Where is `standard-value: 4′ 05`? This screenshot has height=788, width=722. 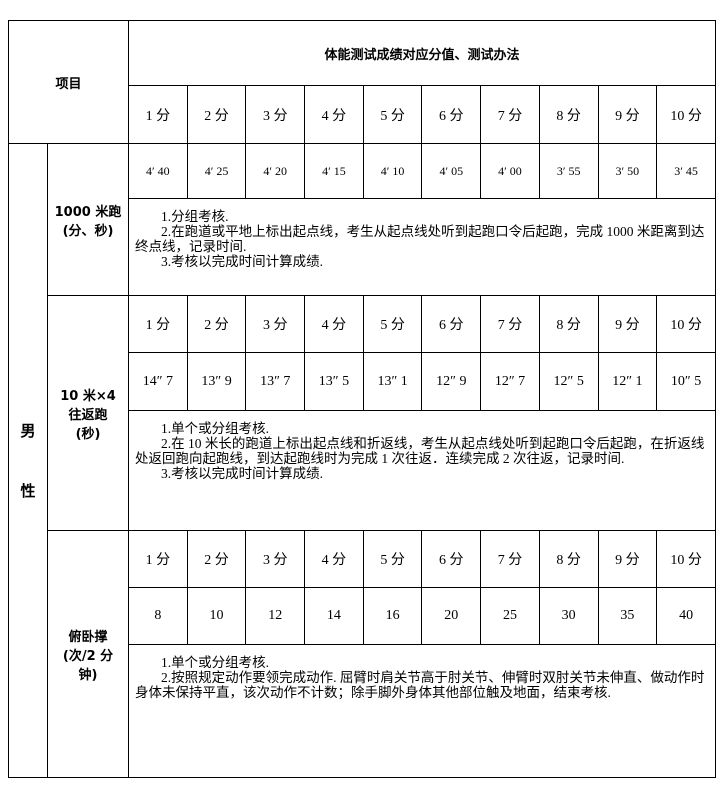 standard-value: 4′ 05 is located at coordinates (451, 171).